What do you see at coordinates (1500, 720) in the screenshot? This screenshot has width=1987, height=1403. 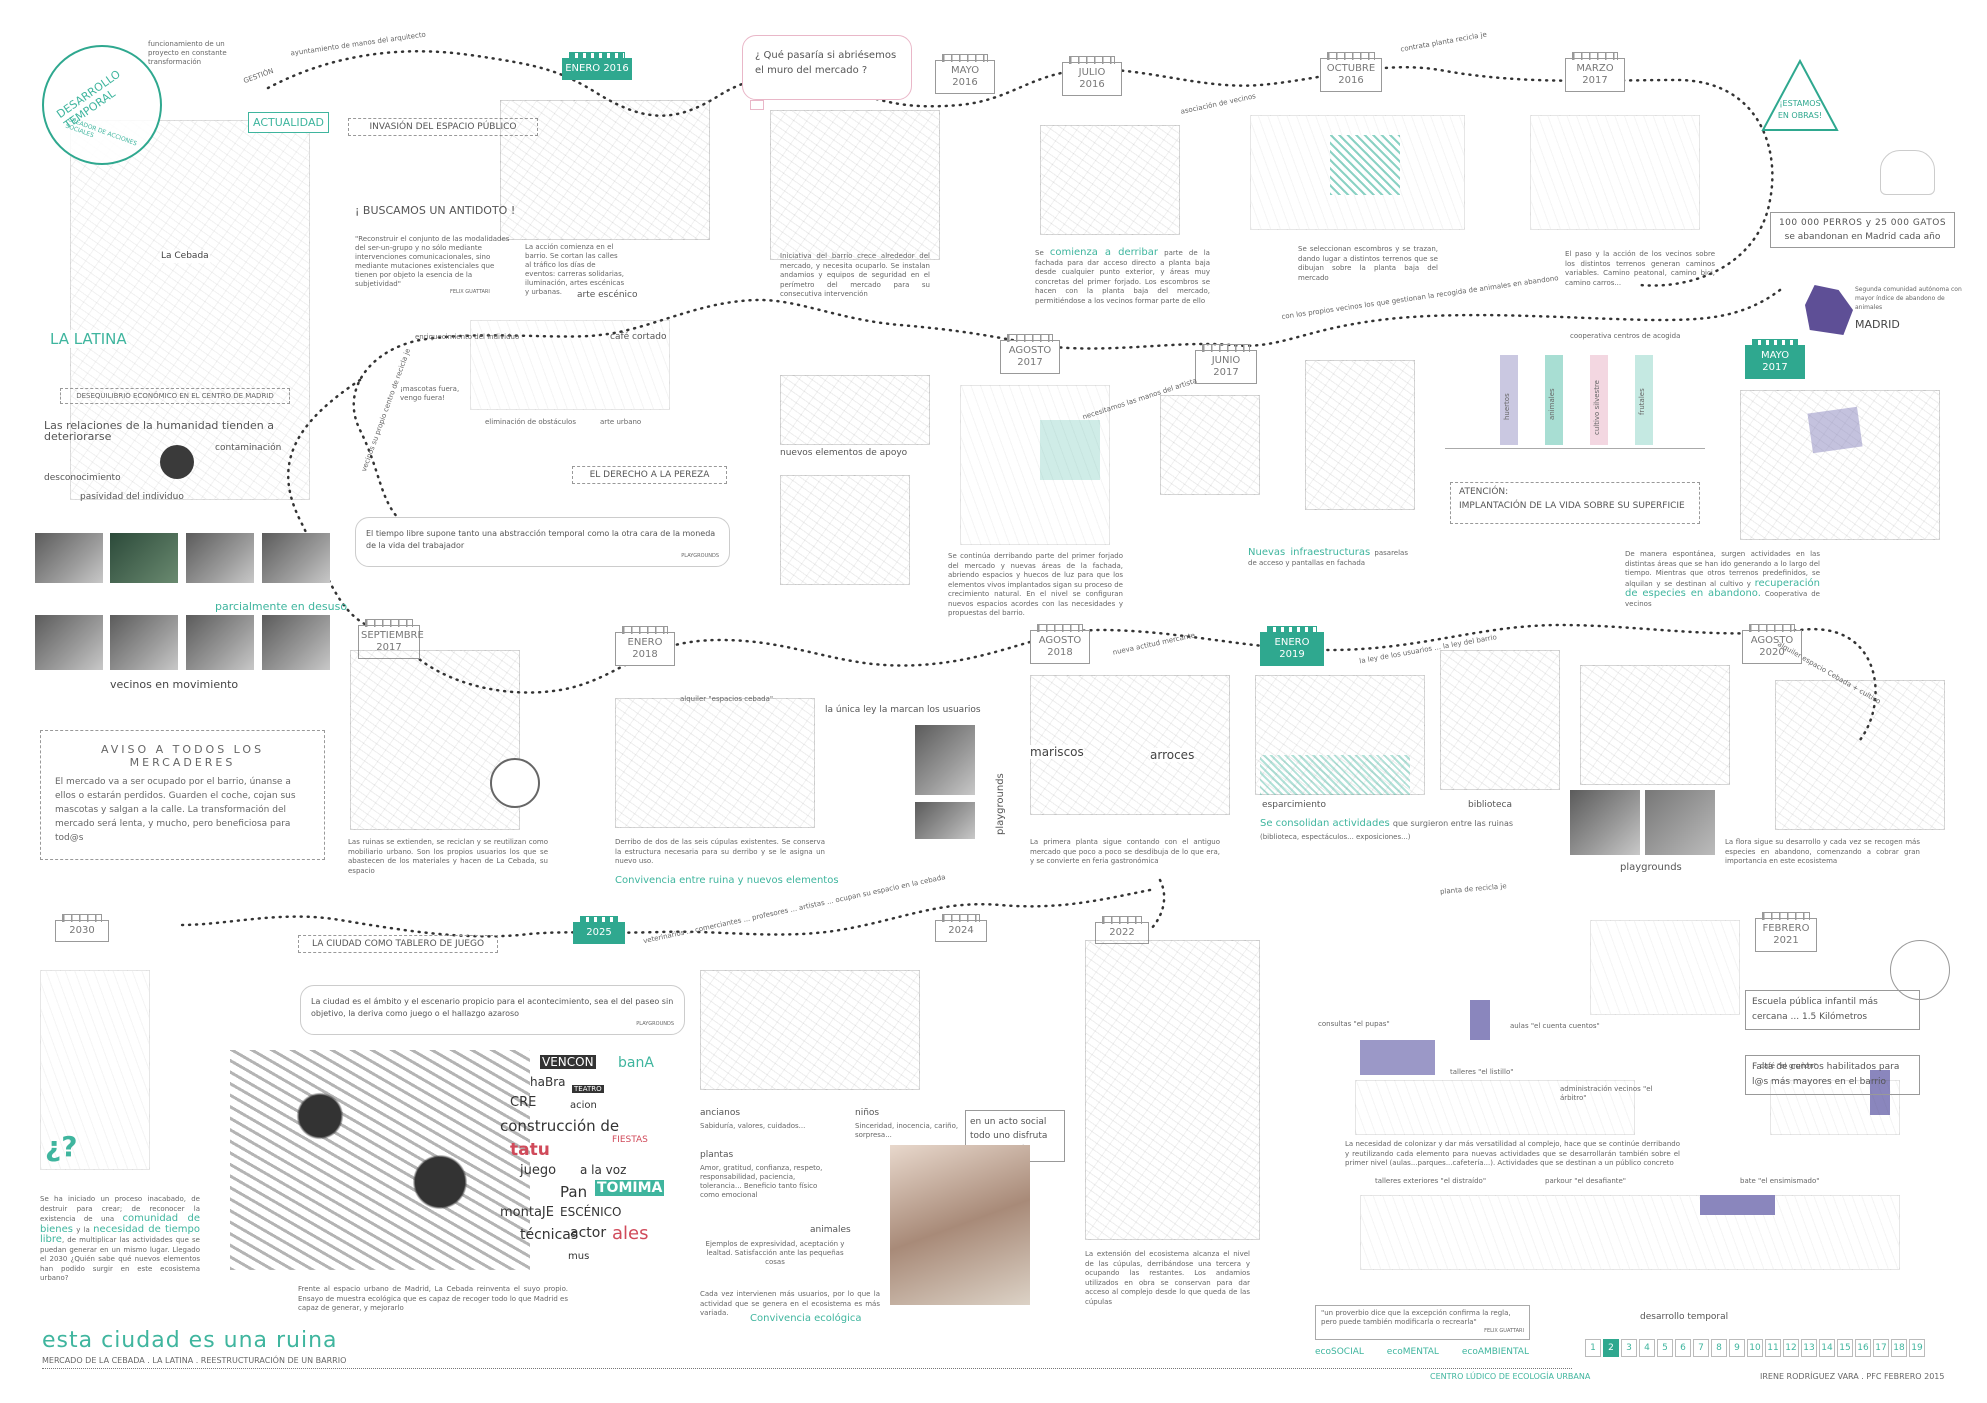 I see `sketch-biblioteca` at bounding box center [1500, 720].